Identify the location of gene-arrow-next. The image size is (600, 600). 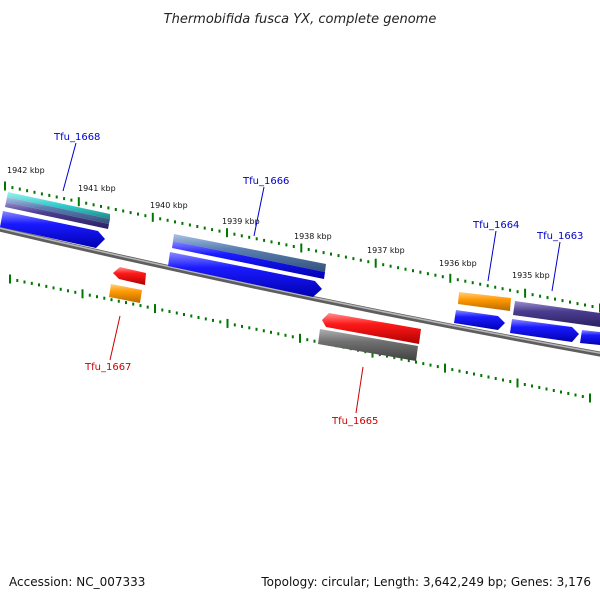
(590, 337).